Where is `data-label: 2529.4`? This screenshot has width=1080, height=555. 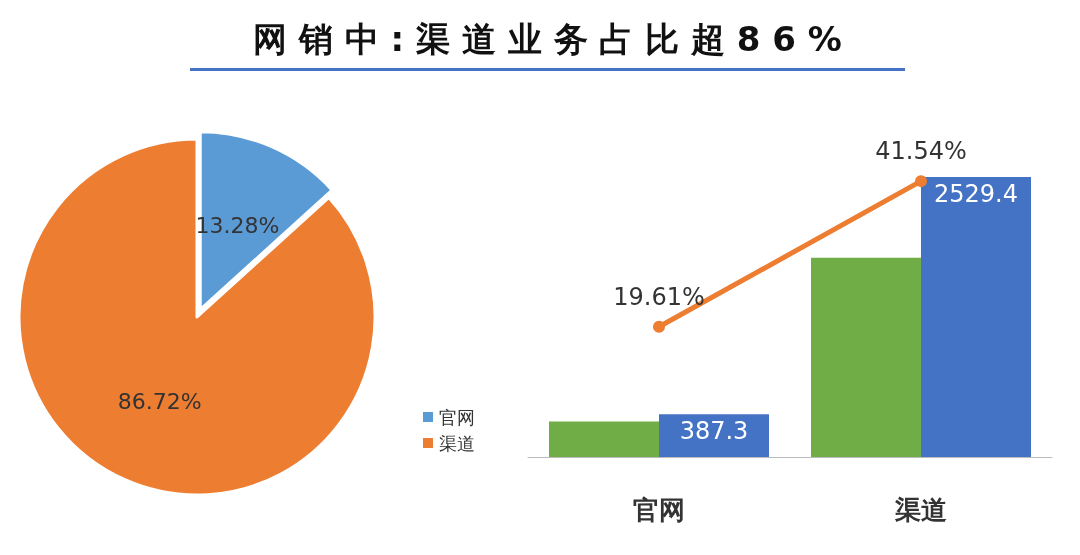 data-label: 2529.4 is located at coordinates (976, 194).